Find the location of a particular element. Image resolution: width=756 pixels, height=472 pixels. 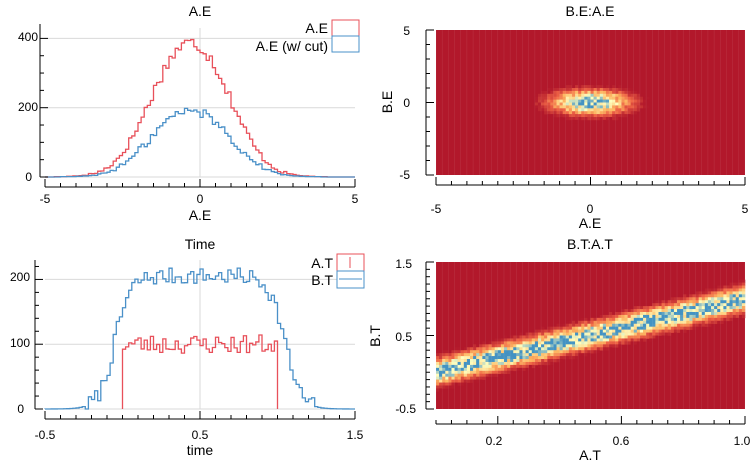

panel2-xlabel: A.E is located at coordinates (590, 223).